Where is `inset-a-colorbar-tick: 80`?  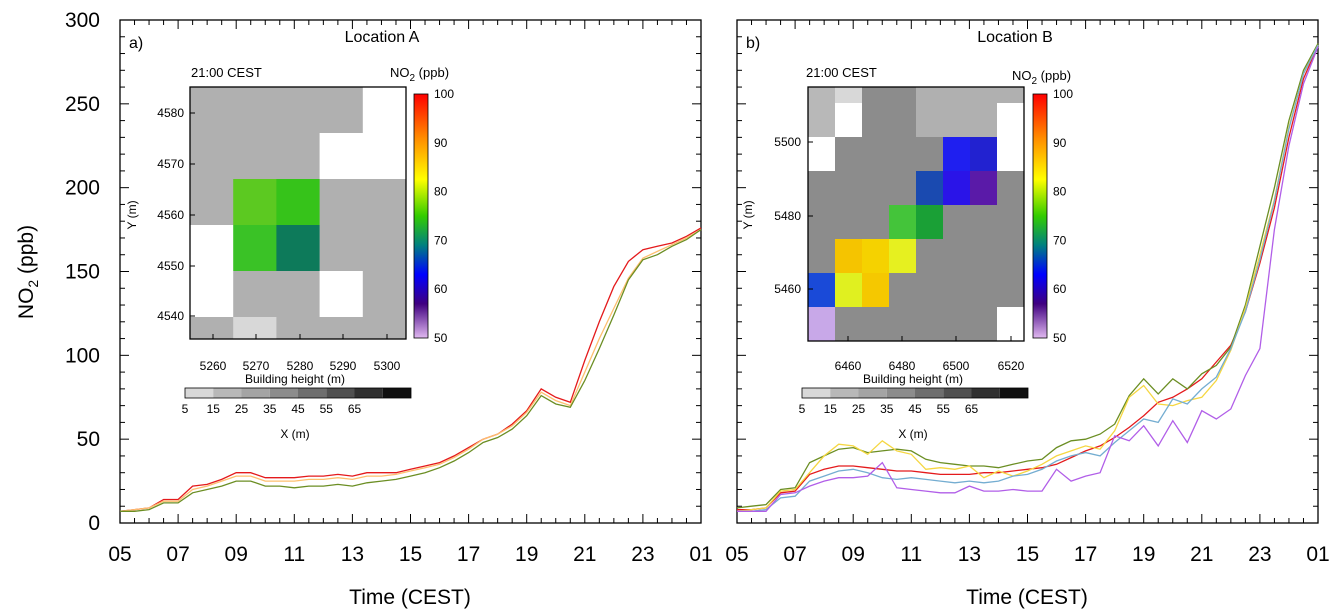 inset-a-colorbar-tick: 80 is located at coordinates (441, 192).